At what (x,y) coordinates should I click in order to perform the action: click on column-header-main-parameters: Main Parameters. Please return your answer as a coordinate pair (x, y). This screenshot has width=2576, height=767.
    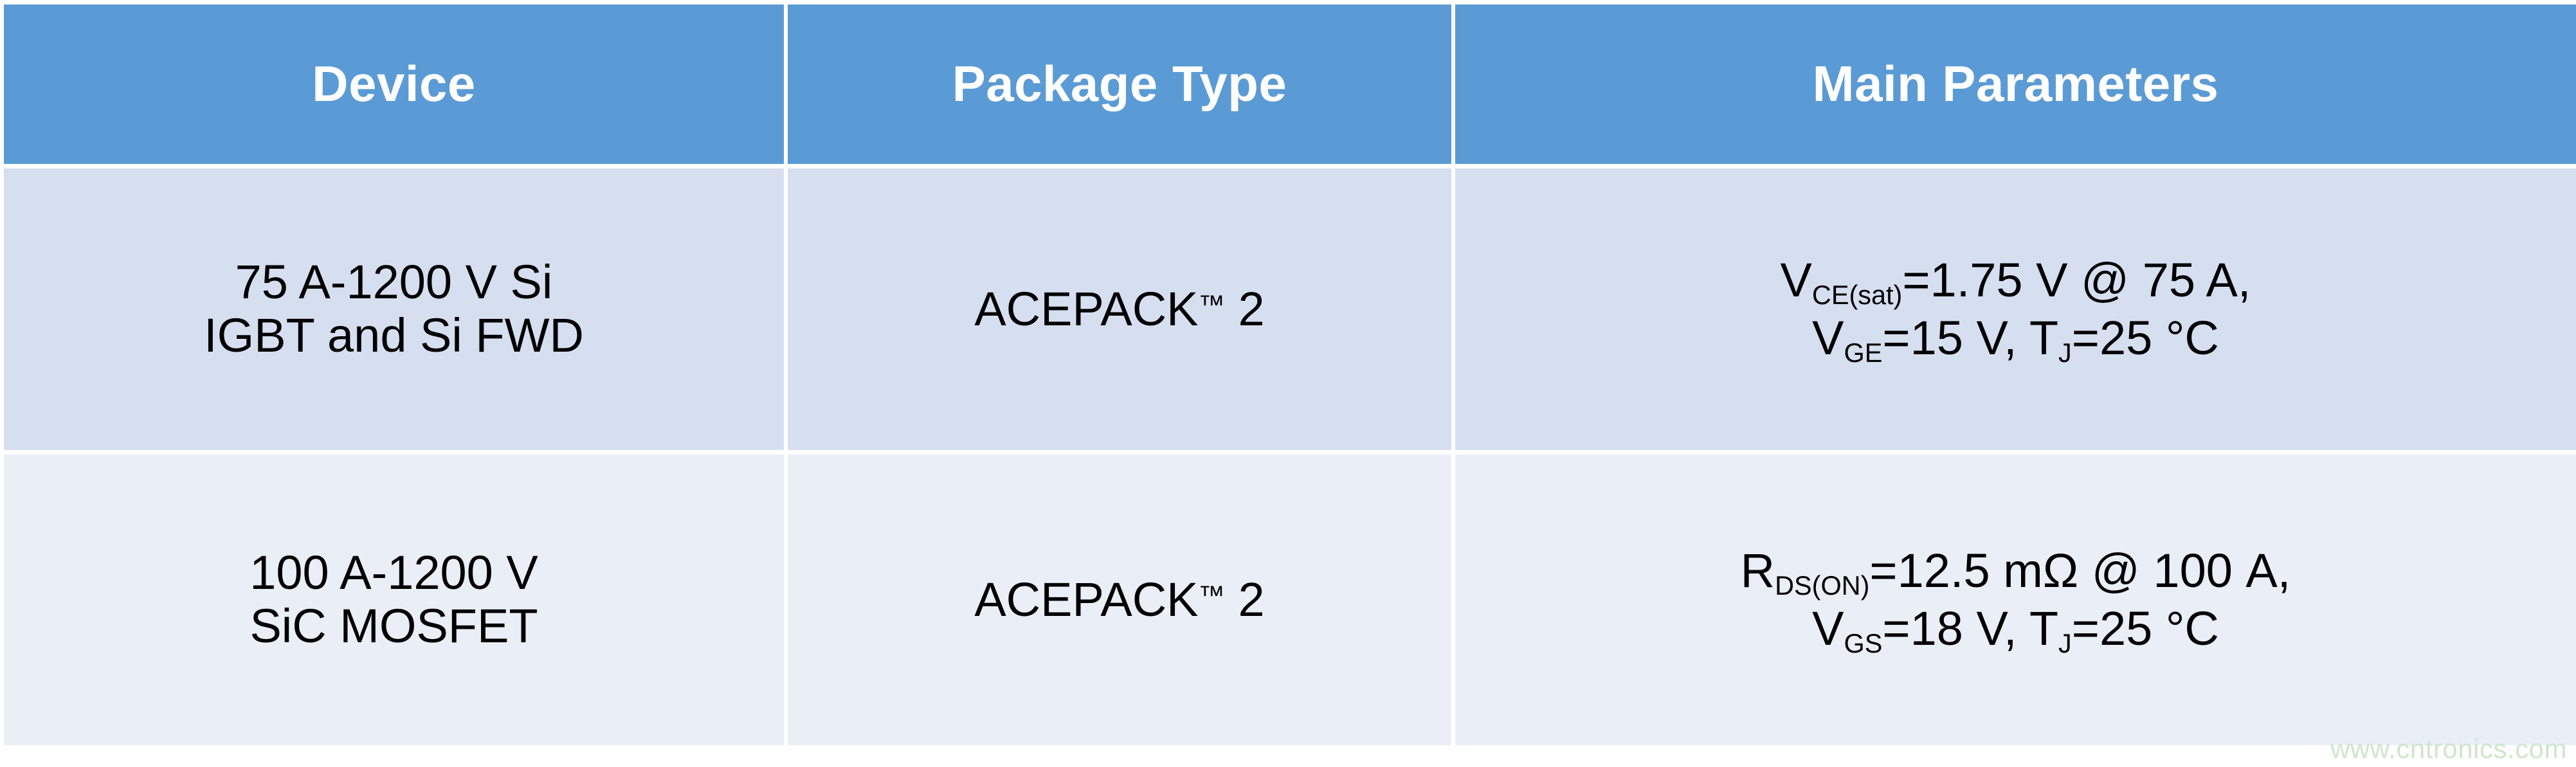
    Looking at the image, I should click on (2015, 84).